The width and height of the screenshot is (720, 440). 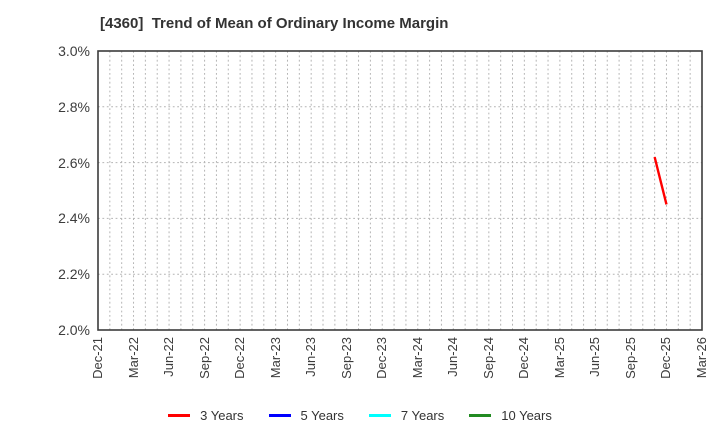 I want to click on legend-item-5-years: 5 Years, so click(x=306, y=415).